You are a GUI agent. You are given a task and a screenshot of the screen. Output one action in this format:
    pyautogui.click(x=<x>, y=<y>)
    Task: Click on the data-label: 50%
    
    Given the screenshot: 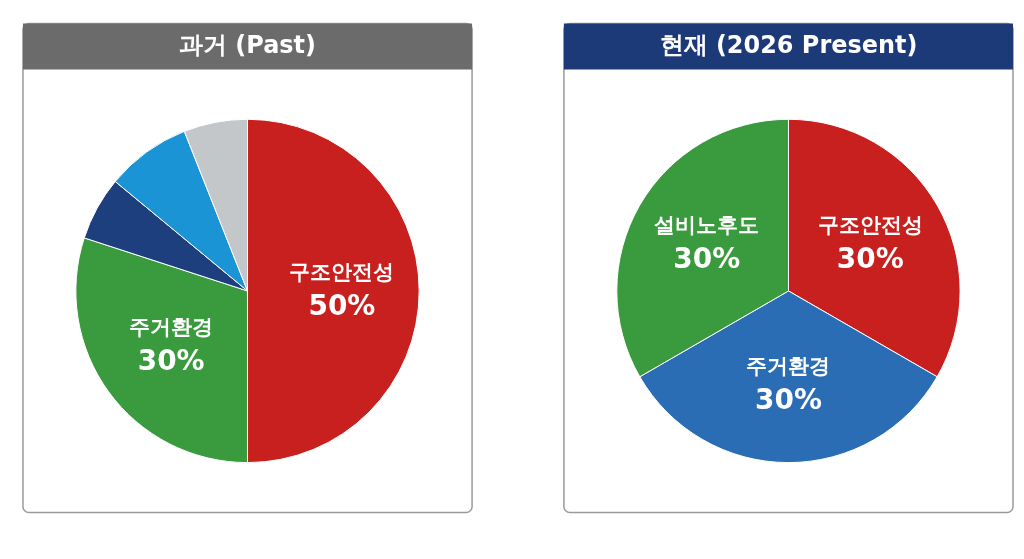 What is the action you would take?
    pyautogui.click(x=342, y=305)
    